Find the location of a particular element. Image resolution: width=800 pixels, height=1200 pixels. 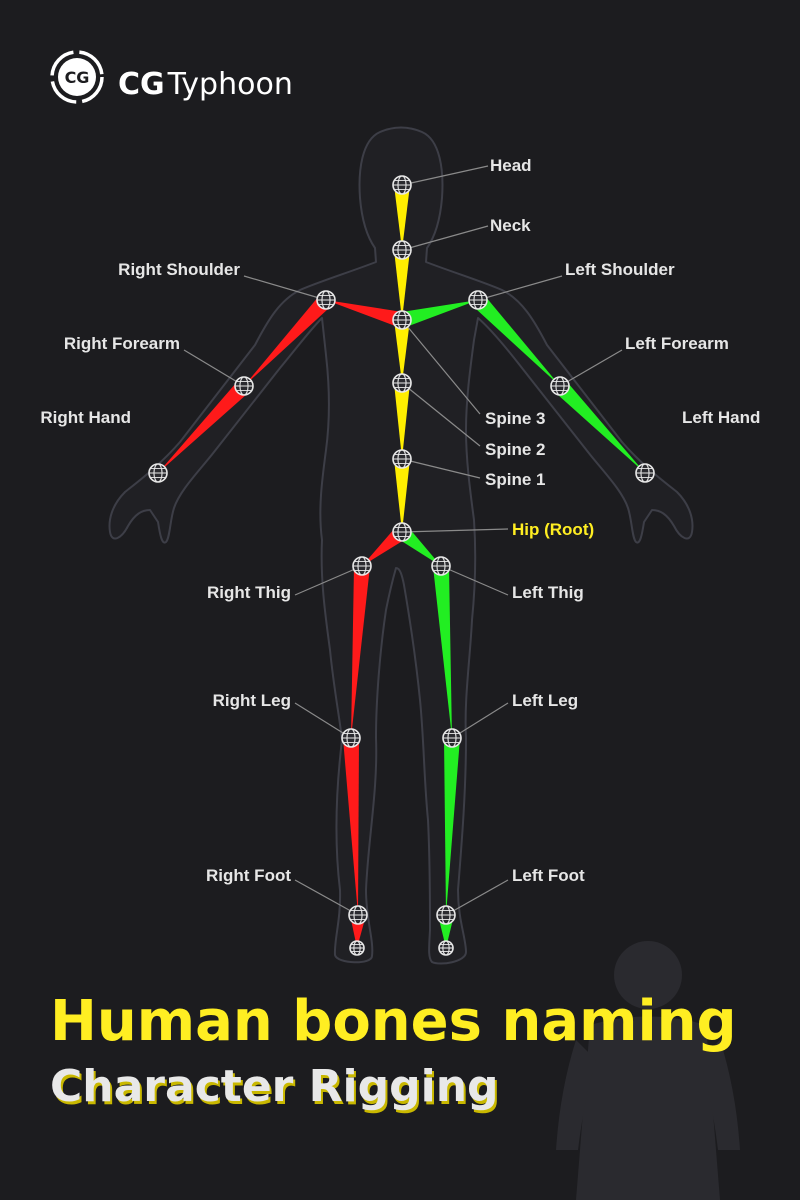

subtitle-group: Character Rigging Character Rigging is located at coordinates (275, 1088).